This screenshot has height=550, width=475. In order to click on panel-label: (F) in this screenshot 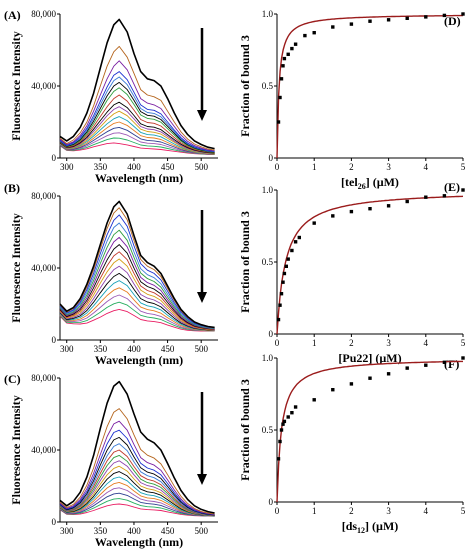, I will do `click(451, 364)`.